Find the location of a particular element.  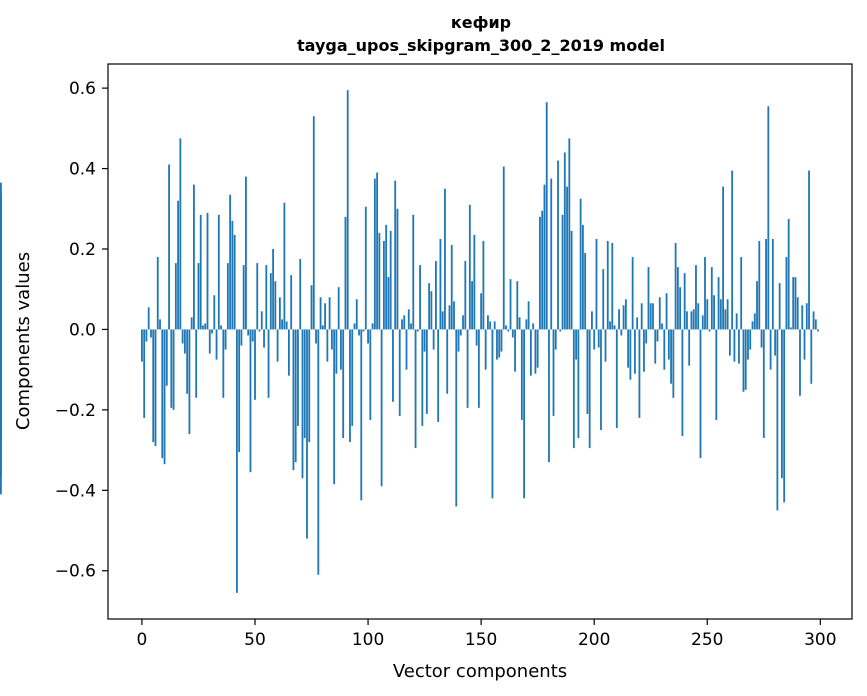

y-tick-label: −0.4 is located at coordinates (75, 491).